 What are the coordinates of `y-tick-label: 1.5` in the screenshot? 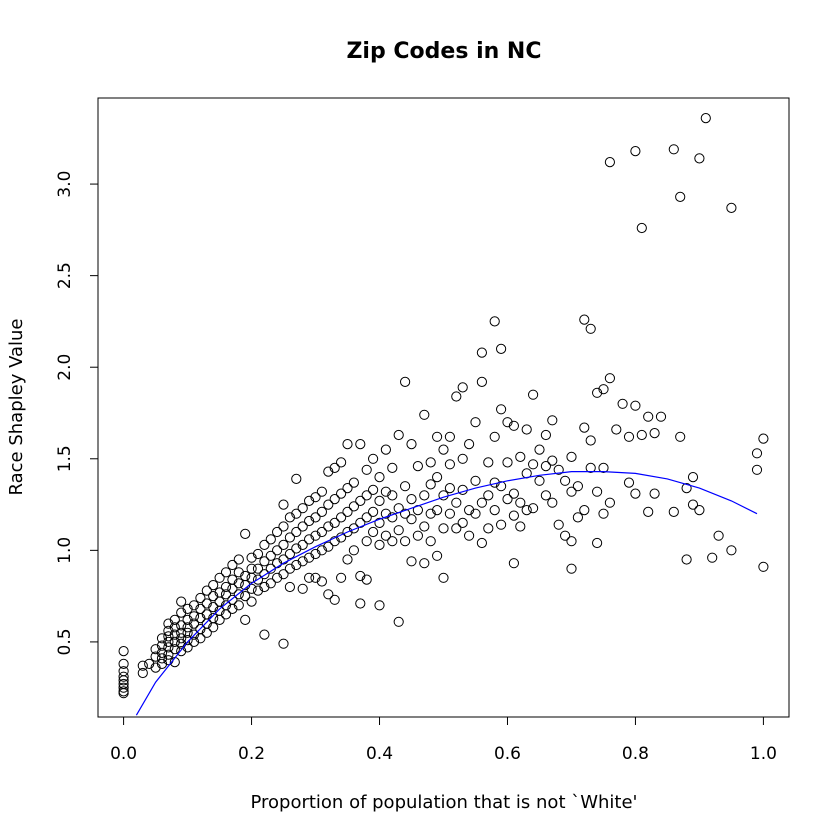 It's located at (65, 458).